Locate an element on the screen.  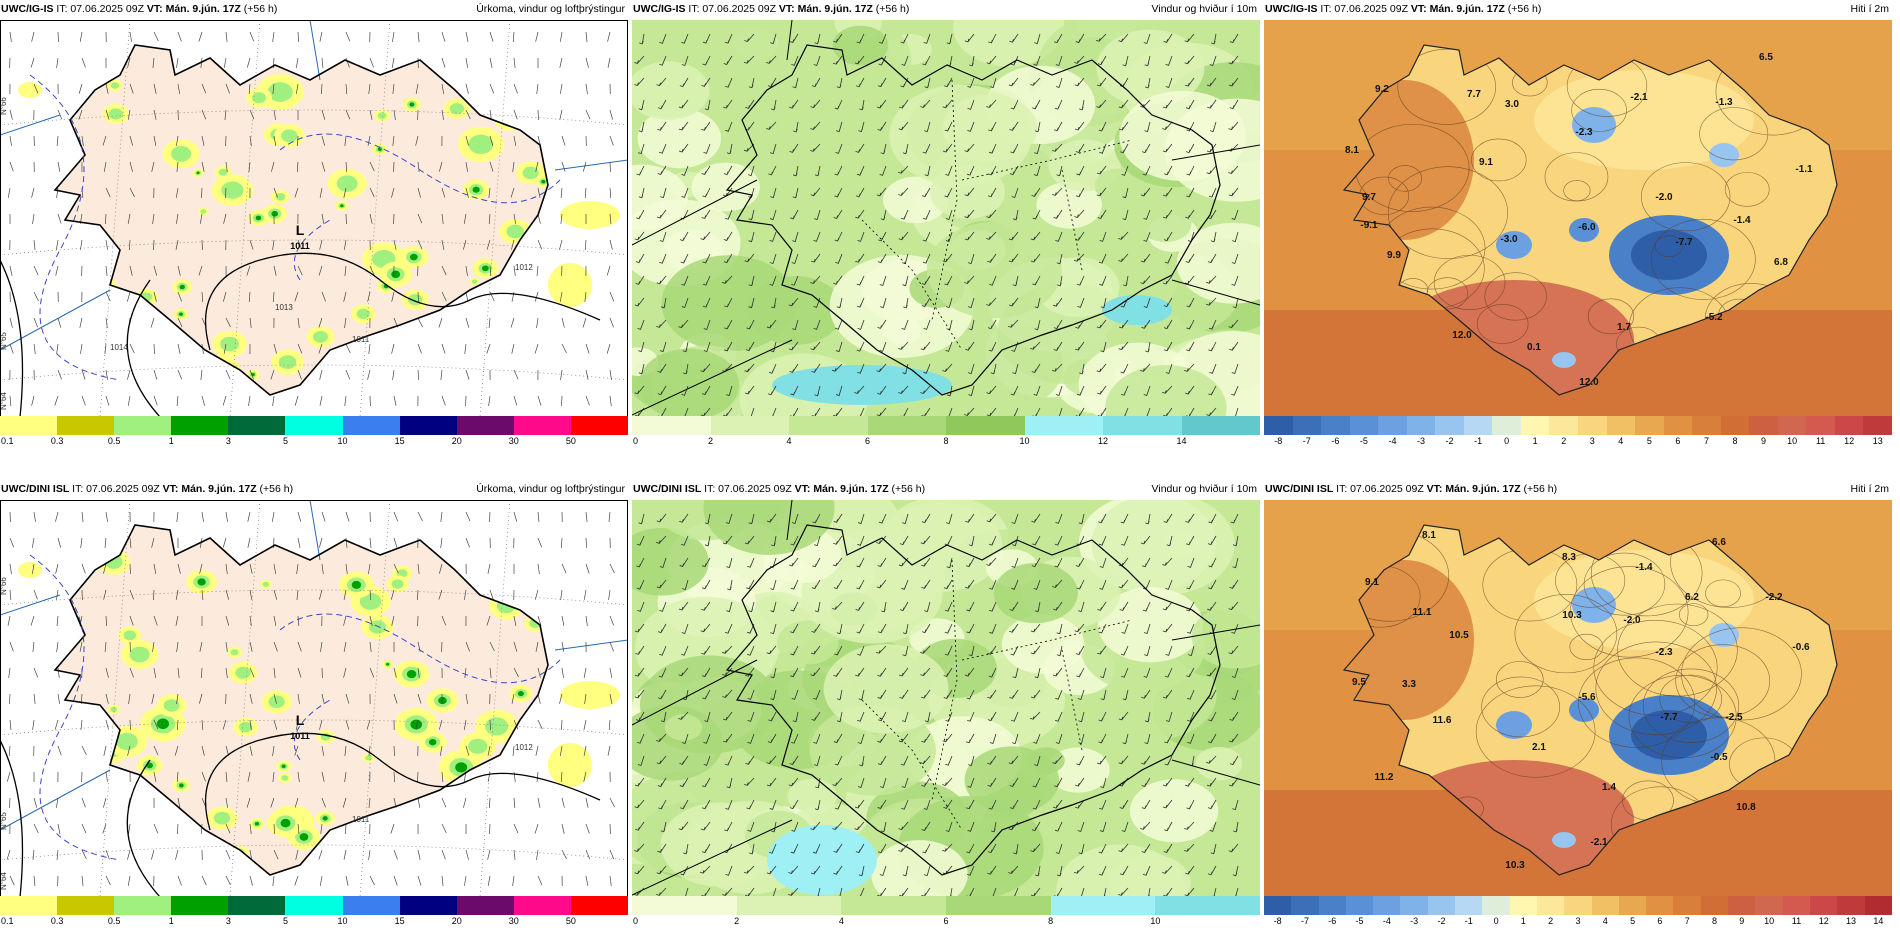
temperature-value: -2.3 is located at coordinates (1664, 652).